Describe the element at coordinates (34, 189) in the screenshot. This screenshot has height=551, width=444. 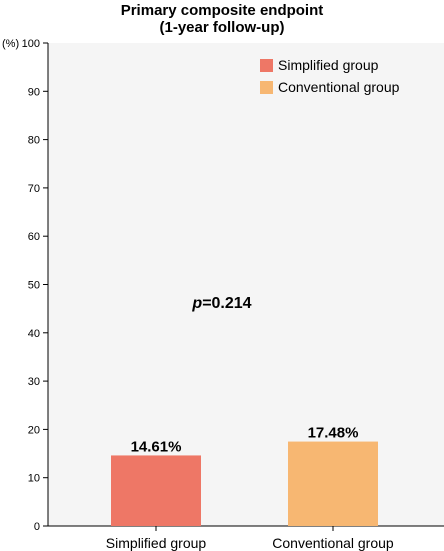
I see `y-tick-label: 70` at that location.